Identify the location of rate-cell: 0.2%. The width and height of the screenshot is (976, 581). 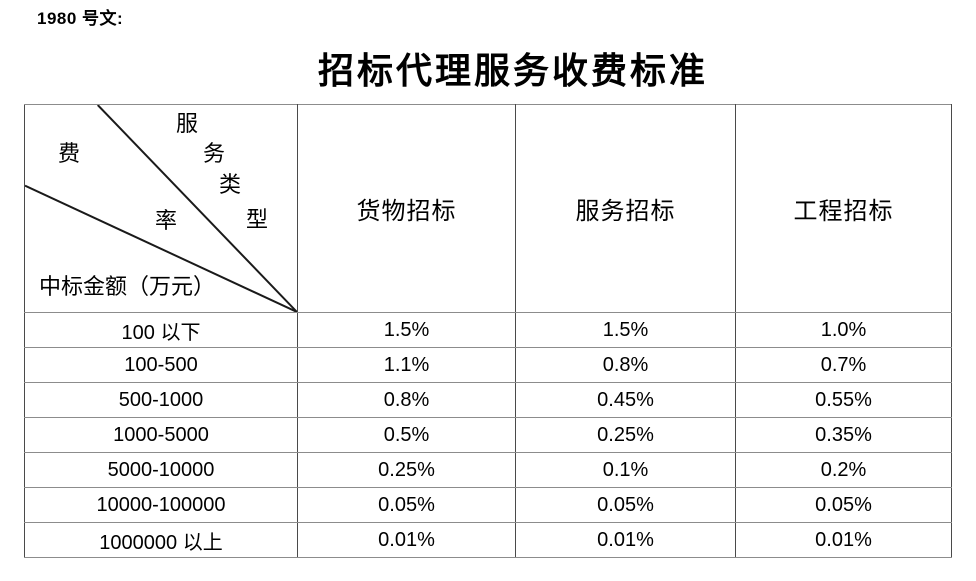
(843, 470).